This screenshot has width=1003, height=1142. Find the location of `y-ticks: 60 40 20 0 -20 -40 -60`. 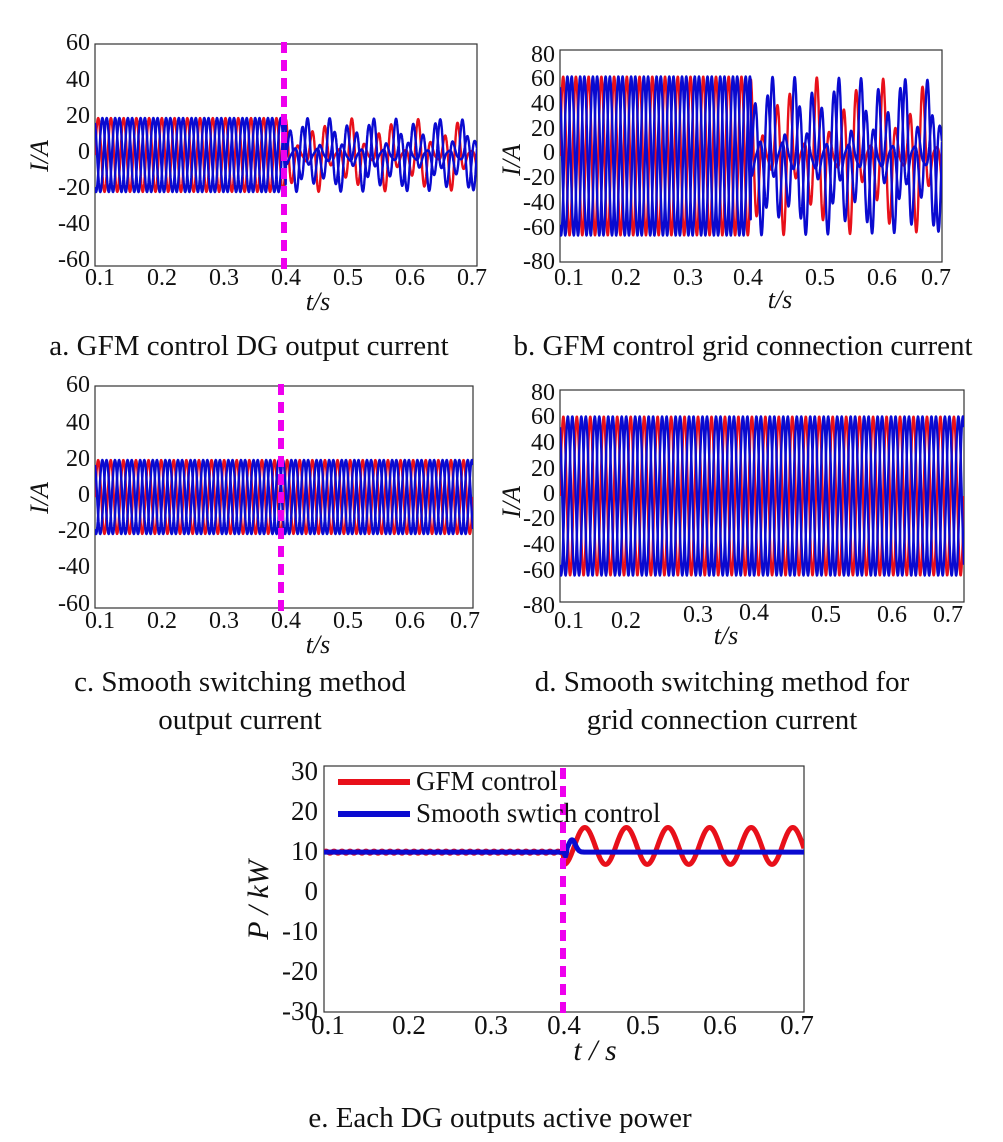

y-ticks: 60 40 20 0 -20 -40 -60 is located at coordinates (74, 151).